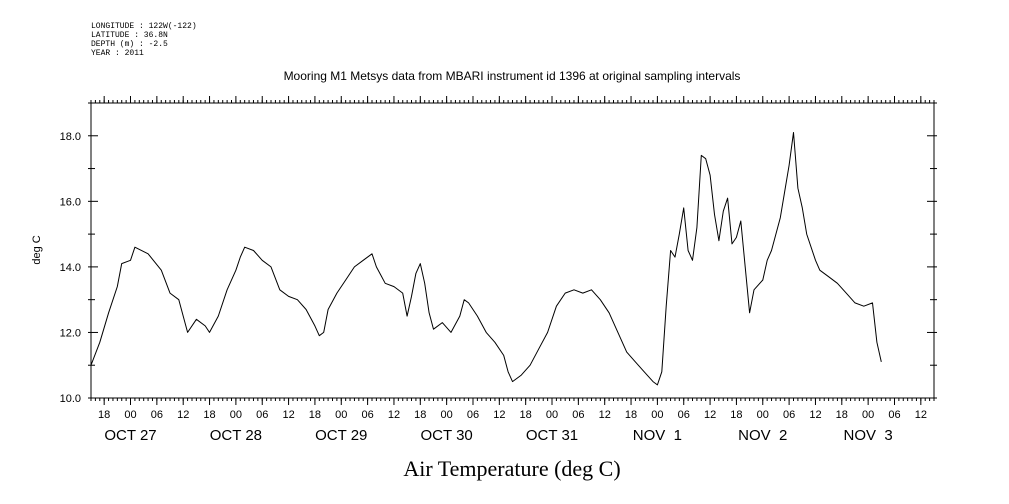 The image size is (1009, 504). I want to click on y-axis-labels: 10.0 12.0 14.0 16.0 18.0, so click(70, 268).